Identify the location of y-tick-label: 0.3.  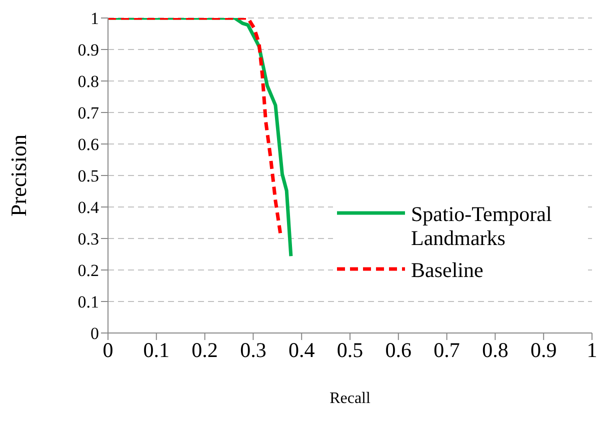
(88, 239).